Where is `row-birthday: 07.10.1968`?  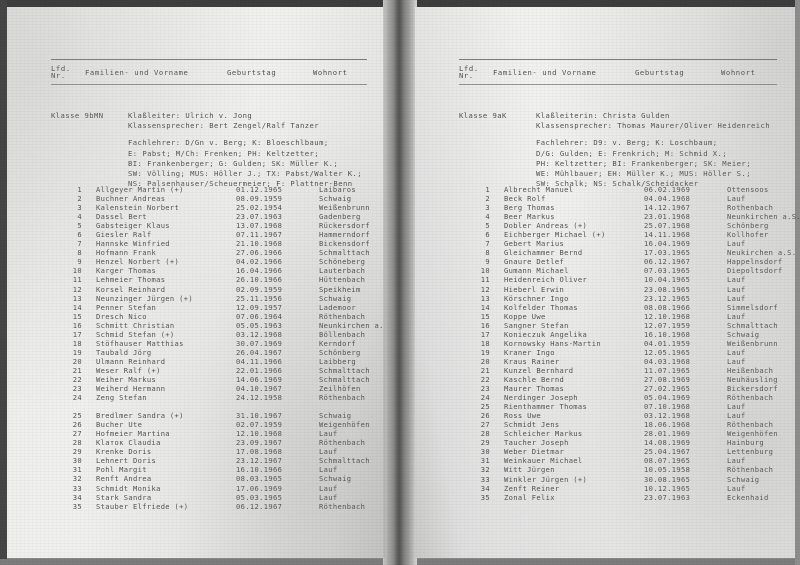 row-birthday: 07.10.1968 is located at coordinates (667, 407).